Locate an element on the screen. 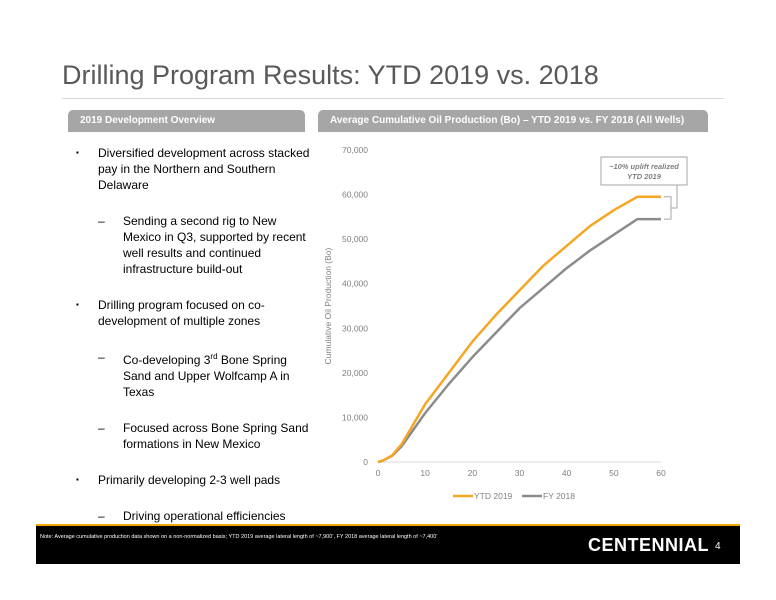  annotation-text: ~10% uplift realized is located at coordinates (644, 166).